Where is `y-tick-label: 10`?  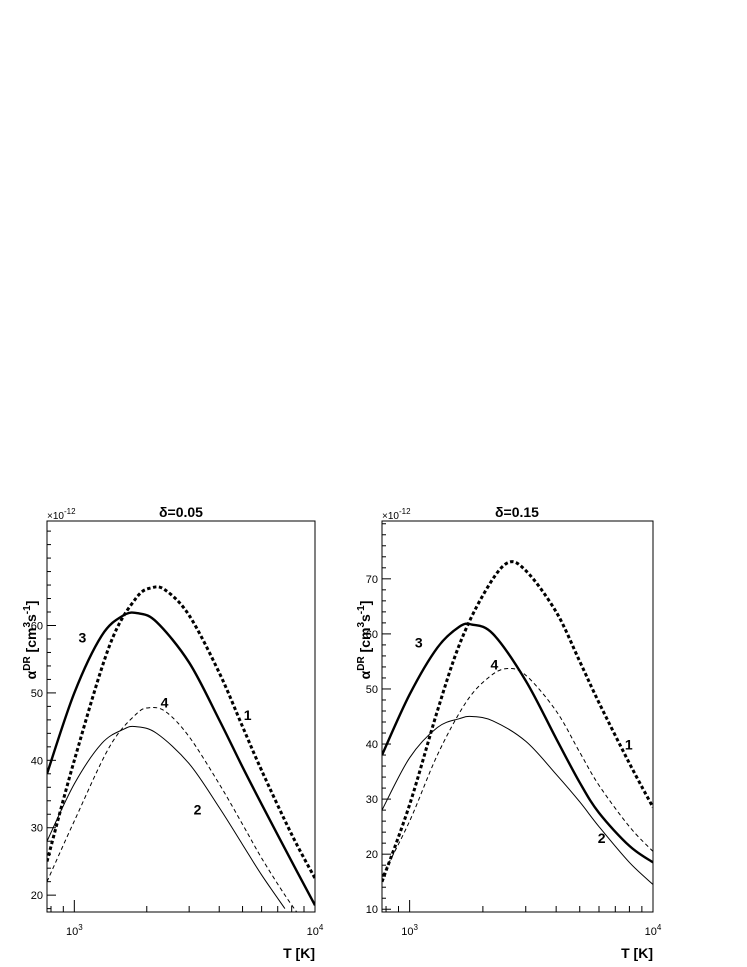 y-tick-label: 10 is located at coordinates (372, 910).